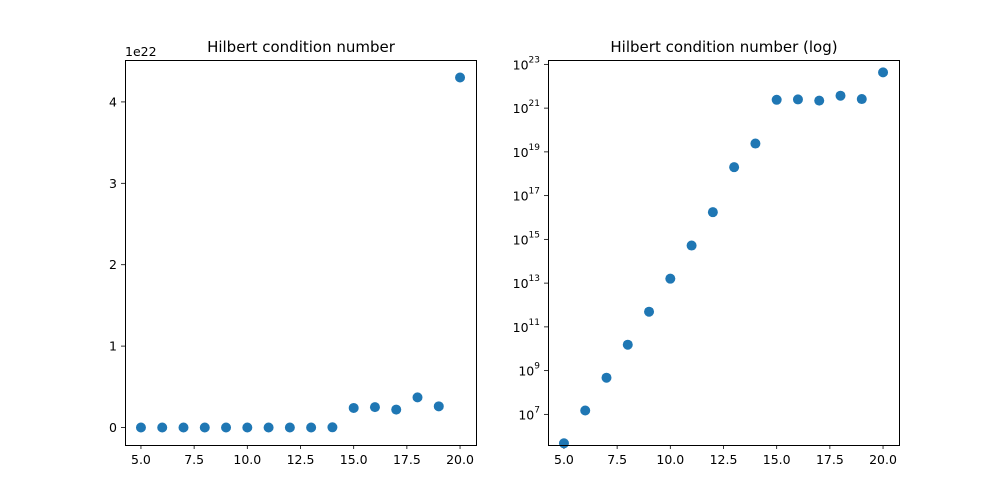 The height and width of the screenshot is (500, 1000). I want to click on y-tick-label: 1, so click(113, 346).